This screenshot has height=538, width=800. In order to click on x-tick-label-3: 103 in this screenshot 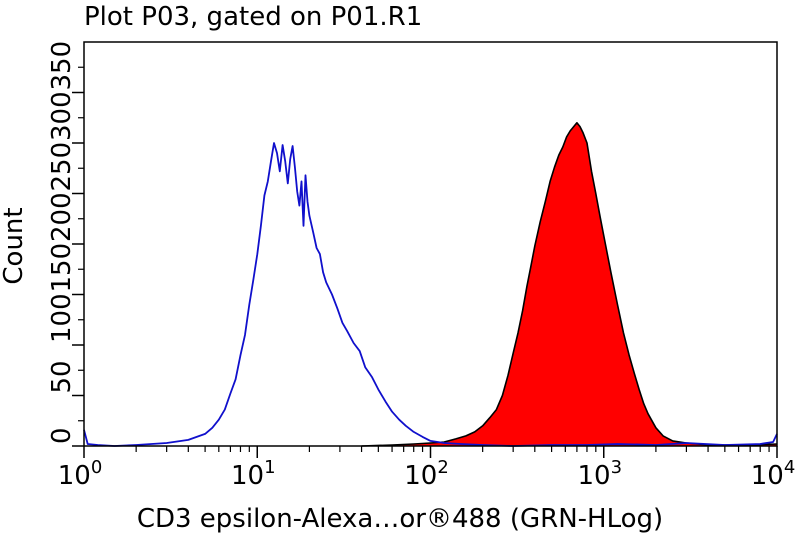, I will do `click(599, 474)`.